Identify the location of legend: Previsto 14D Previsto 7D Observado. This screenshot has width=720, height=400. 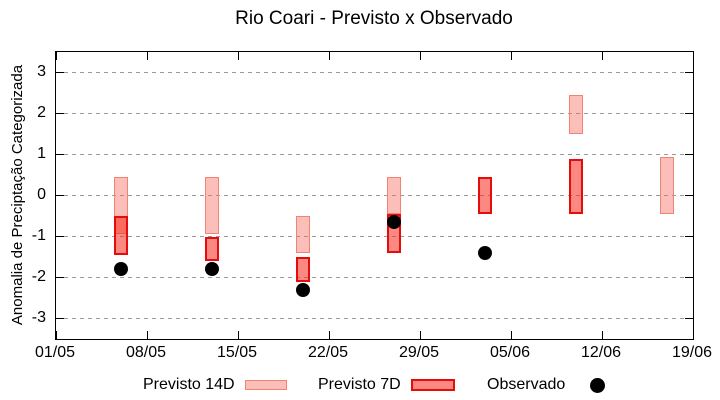
(360, 385).